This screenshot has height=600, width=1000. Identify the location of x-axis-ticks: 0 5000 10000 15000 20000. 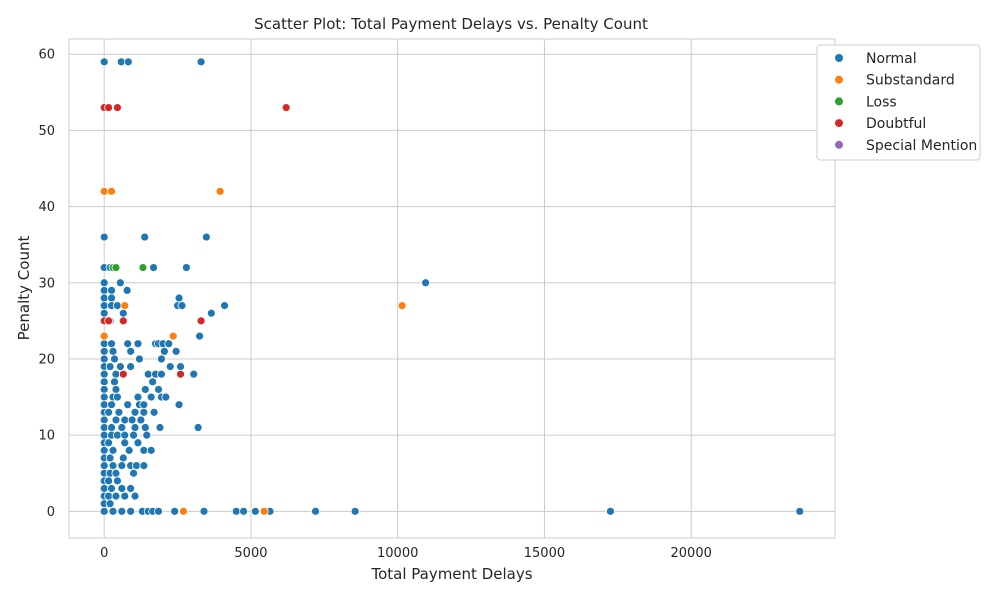
(406, 553).